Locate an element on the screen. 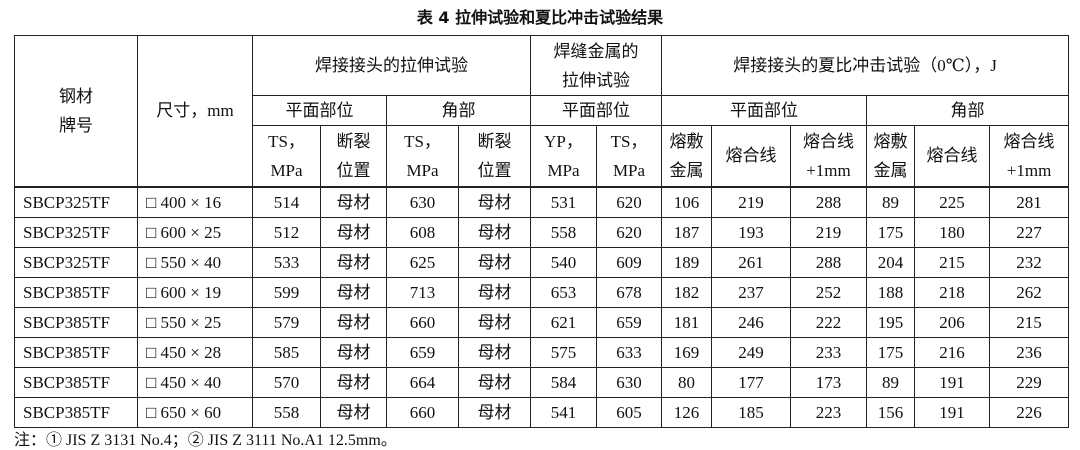 The height and width of the screenshot is (450, 1080). column-header: 熔合线 +1mm is located at coordinates (1029, 156).